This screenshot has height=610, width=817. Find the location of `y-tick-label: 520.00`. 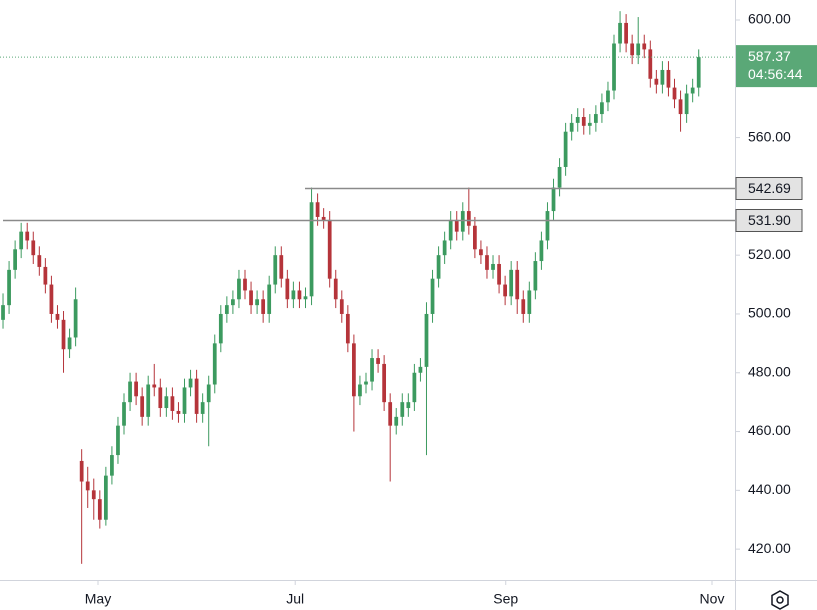

y-tick-label: 520.00 is located at coordinates (769, 254).